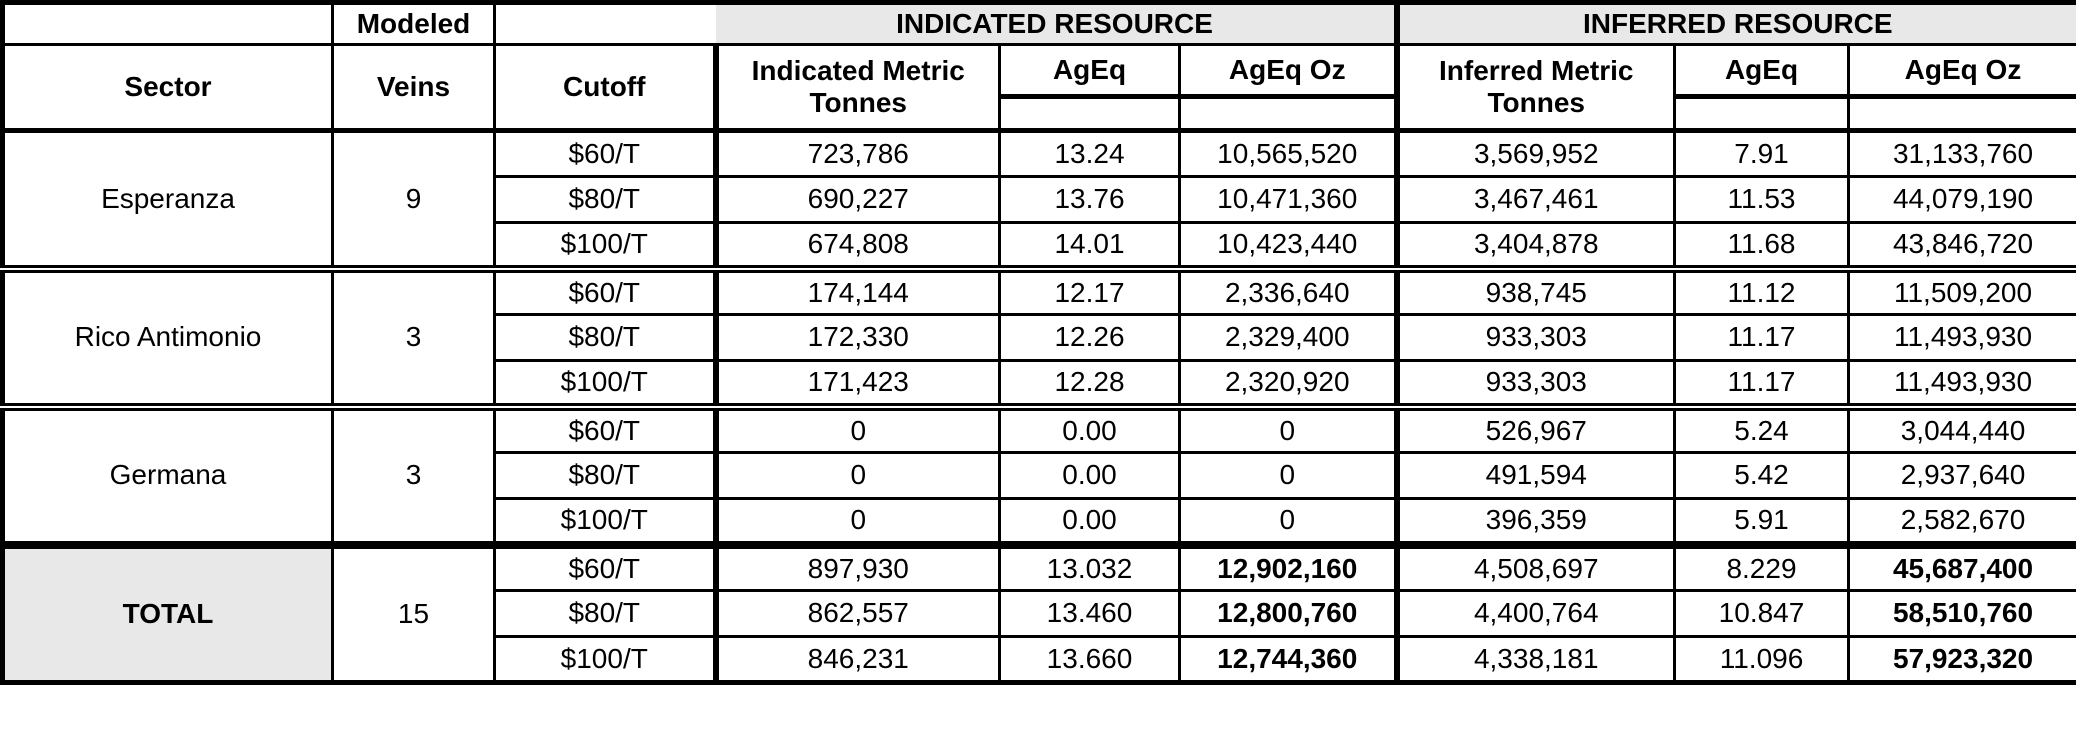  I want to click on indicated-tonnes-cell: 862,557, so click(856, 613).